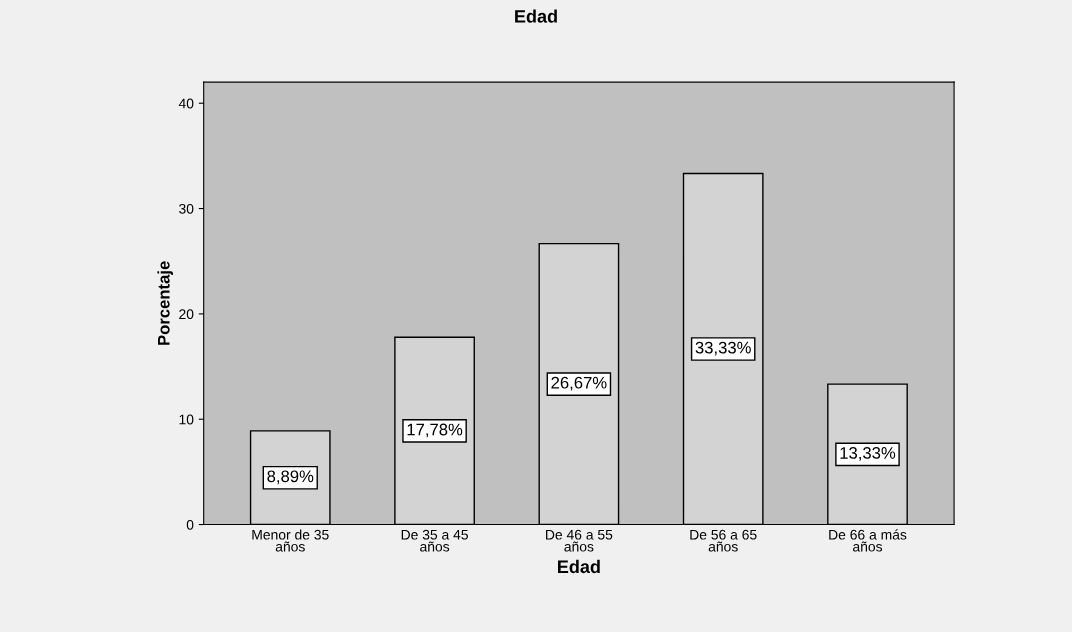 The image size is (1072, 632). I want to click on y-tick-label: 10, so click(186, 419).